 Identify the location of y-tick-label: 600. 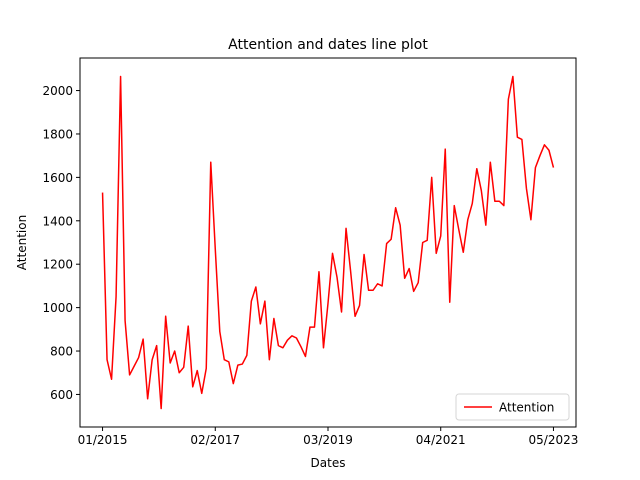
(61, 395).